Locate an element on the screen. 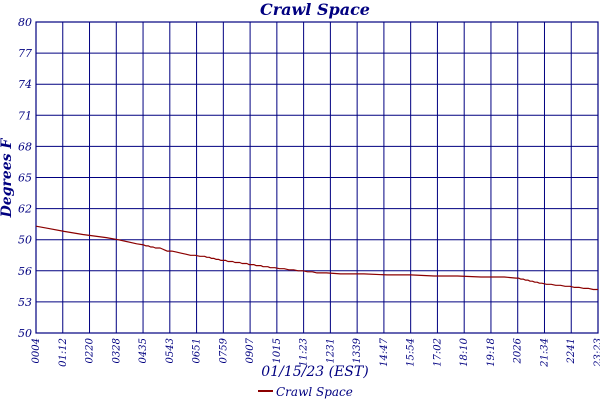 The height and width of the screenshot is (400, 600). y-tick-label: 74 is located at coordinates (25, 84).